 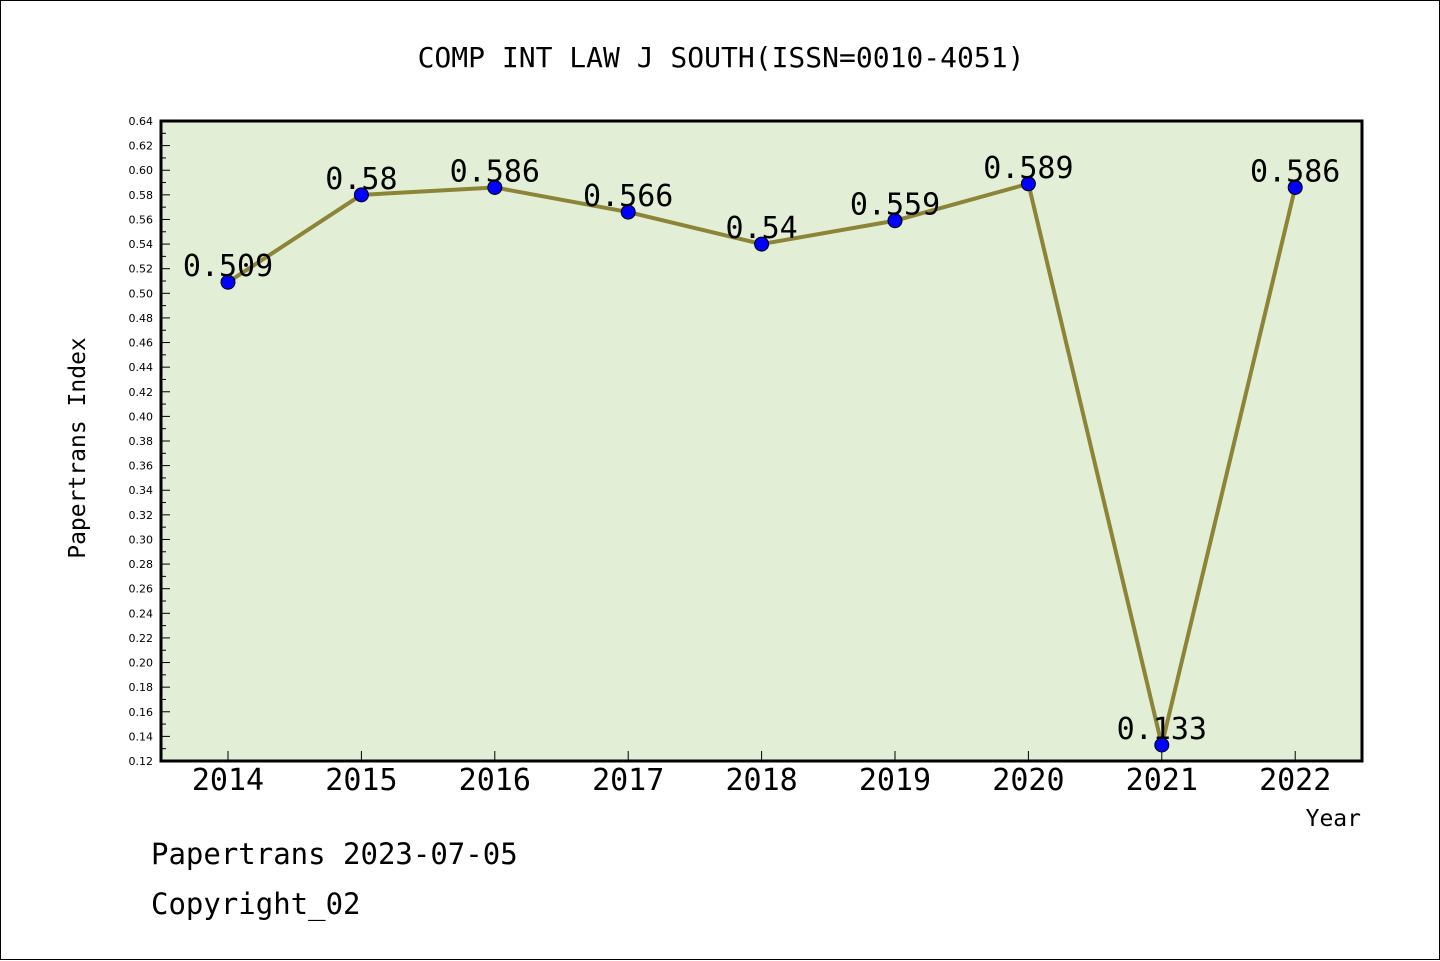 I want to click on x-tick-label: 2022, so click(x=1295, y=780).